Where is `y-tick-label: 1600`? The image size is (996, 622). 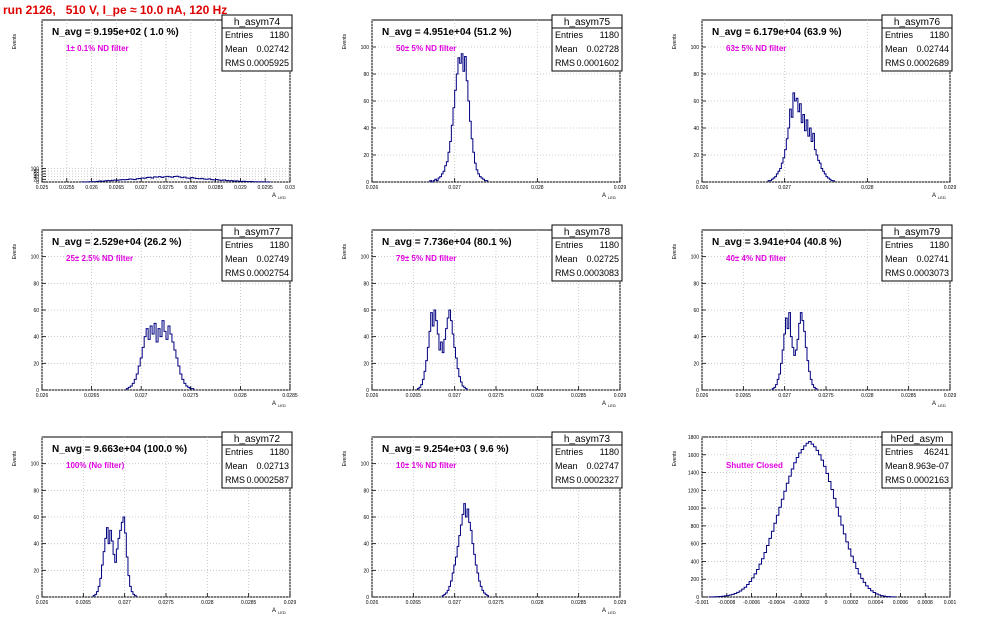 y-tick-label: 1600 is located at coordinates (693, 456).